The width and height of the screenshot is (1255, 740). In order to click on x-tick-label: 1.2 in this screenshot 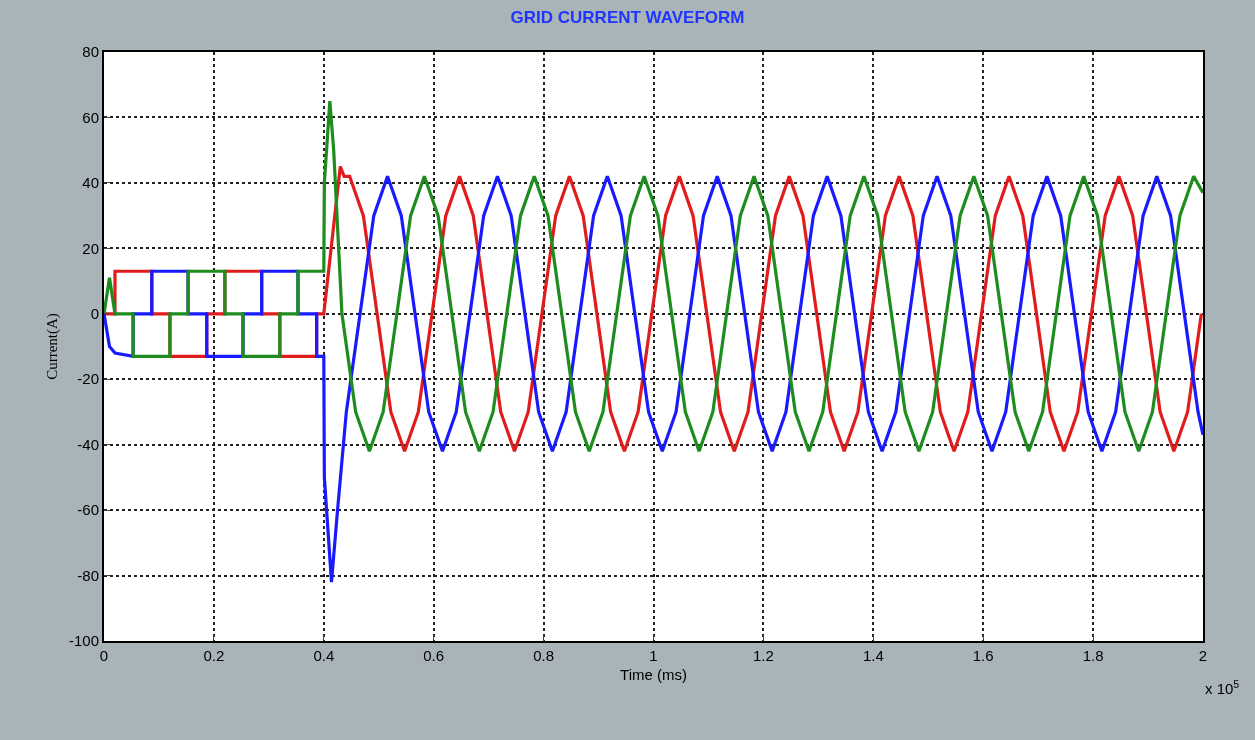, I will do `click(763, 655)`.